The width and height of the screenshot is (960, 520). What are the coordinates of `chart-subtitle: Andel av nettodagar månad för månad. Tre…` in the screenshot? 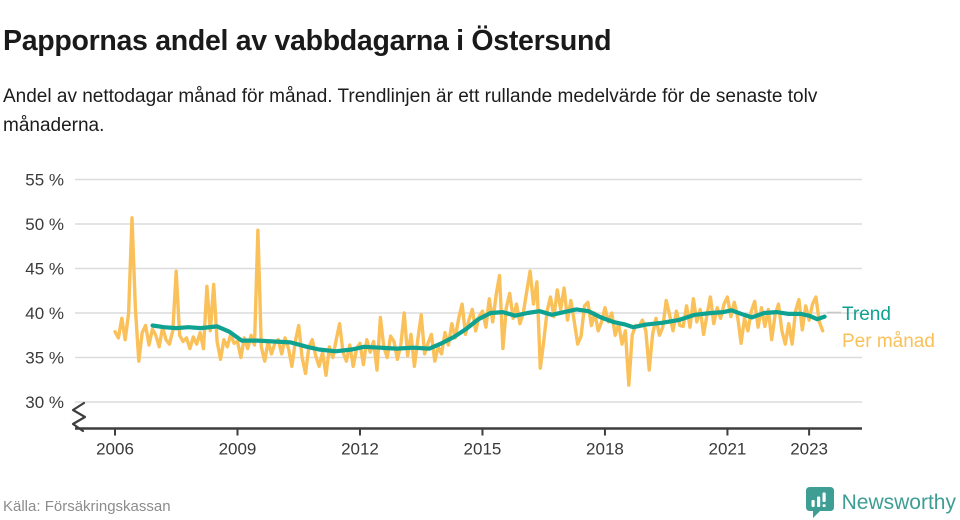 It's located at (410, 111).